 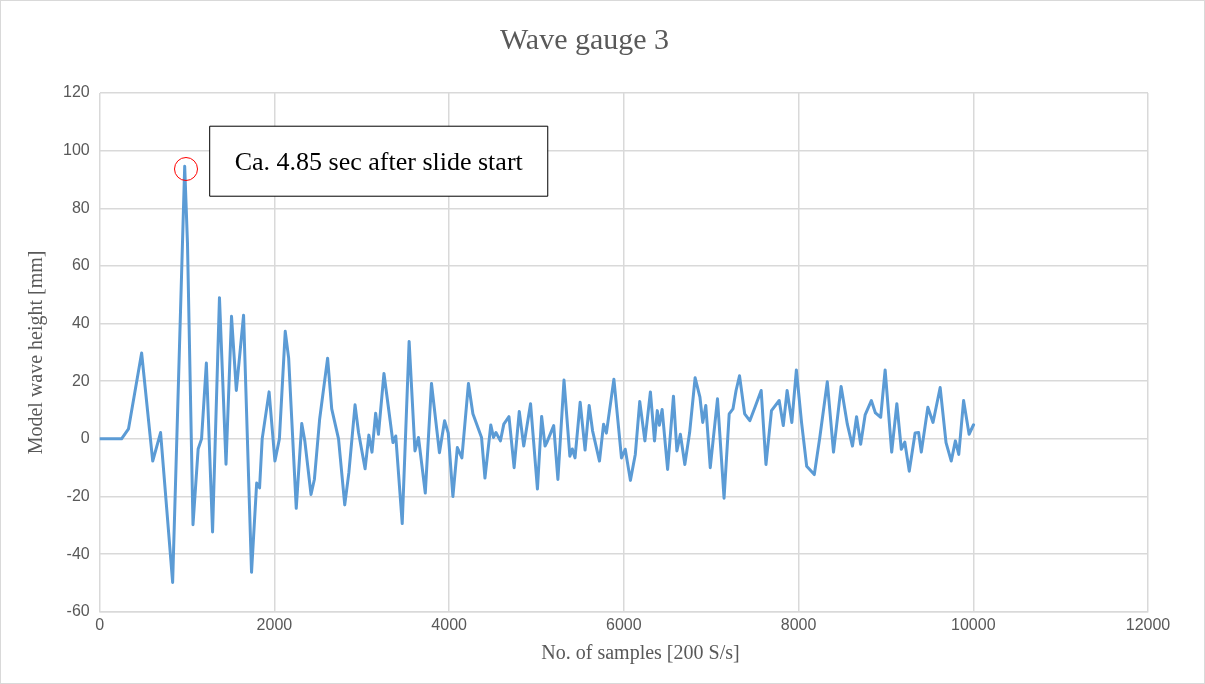 What do you see at coordinates (80, 265) in the screenshot?
I see `y-tick-label: 60` at bounding box center [80, 265].